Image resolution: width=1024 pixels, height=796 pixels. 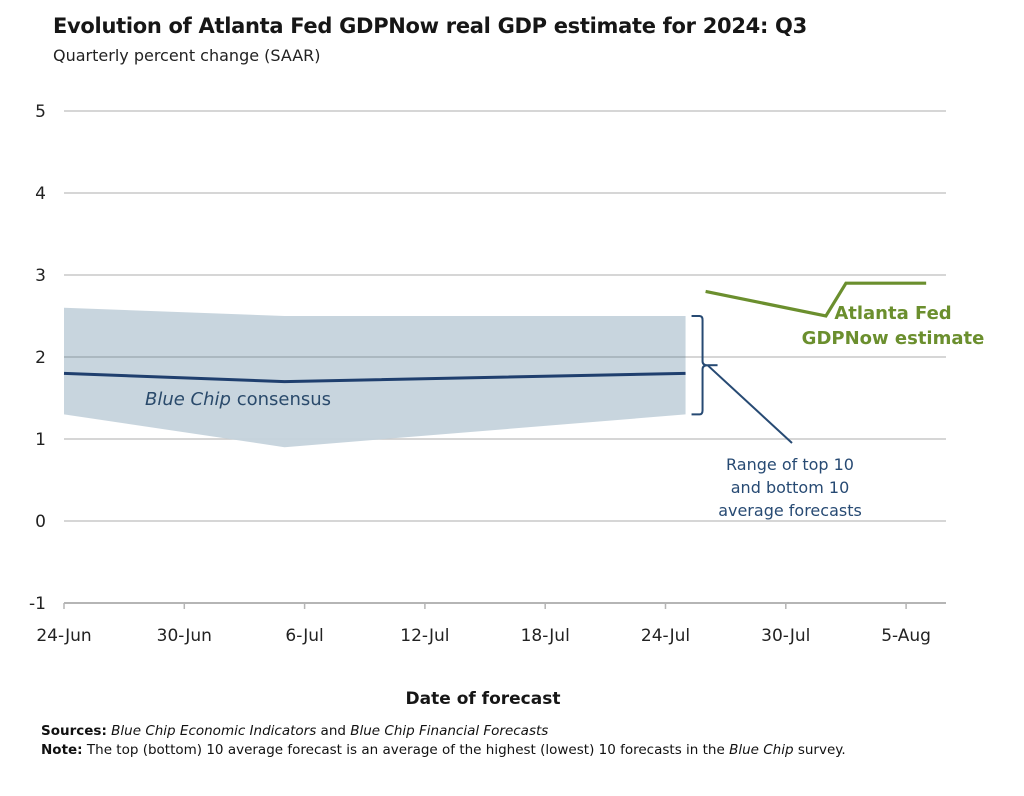 What do you see at coordinates (40, 440) in the screenshot?
I see `y-tick-label: 1` at bounding box center [40, 440].